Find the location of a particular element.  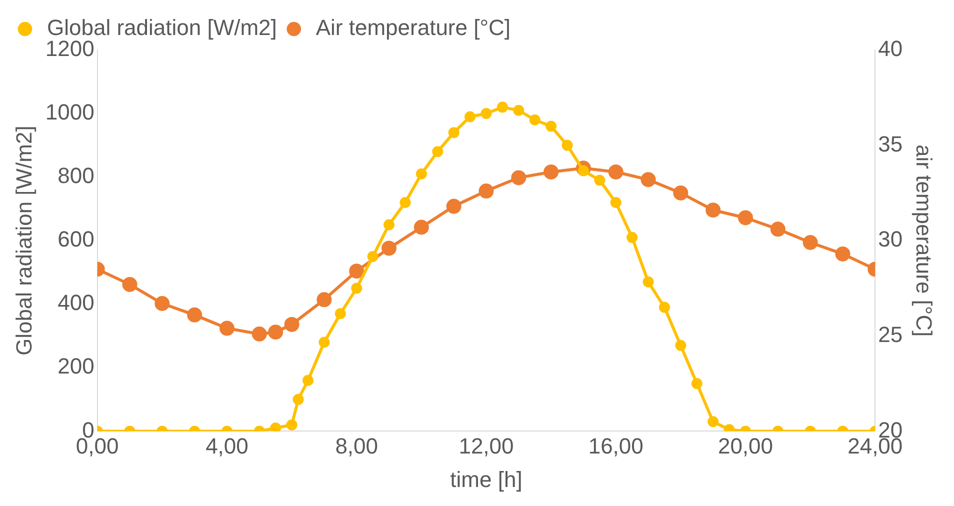

y2-axis-title: air temperature [°C] is located at coordinates (924, 240).